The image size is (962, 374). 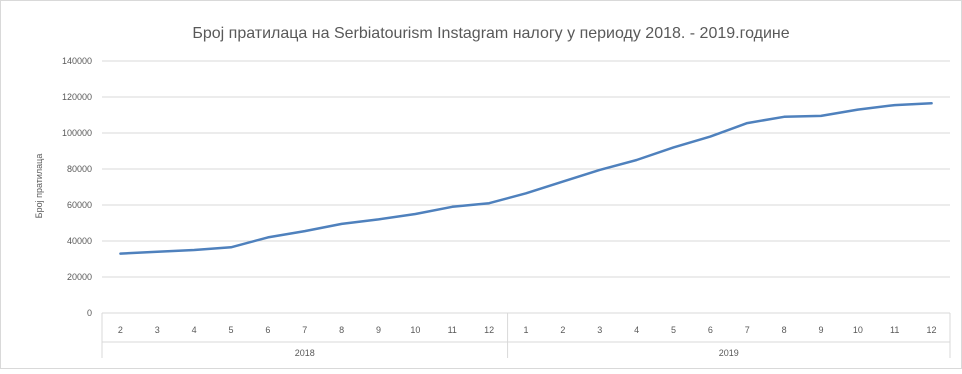 What do you see at coordinates (79, 241) in the screenshot?
I see `y-tick-label: 40000` at bounding box center [79, 241].